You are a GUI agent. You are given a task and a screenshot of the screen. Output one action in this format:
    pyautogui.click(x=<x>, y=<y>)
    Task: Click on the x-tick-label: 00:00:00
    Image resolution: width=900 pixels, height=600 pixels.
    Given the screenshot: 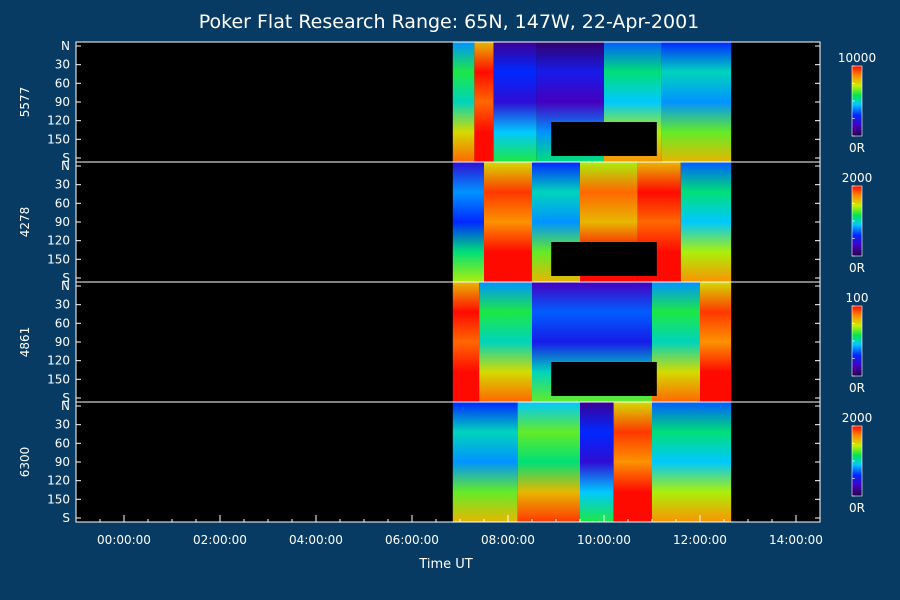 What is the action you would take?
    pyautogui.click(x=124, y=540)
    